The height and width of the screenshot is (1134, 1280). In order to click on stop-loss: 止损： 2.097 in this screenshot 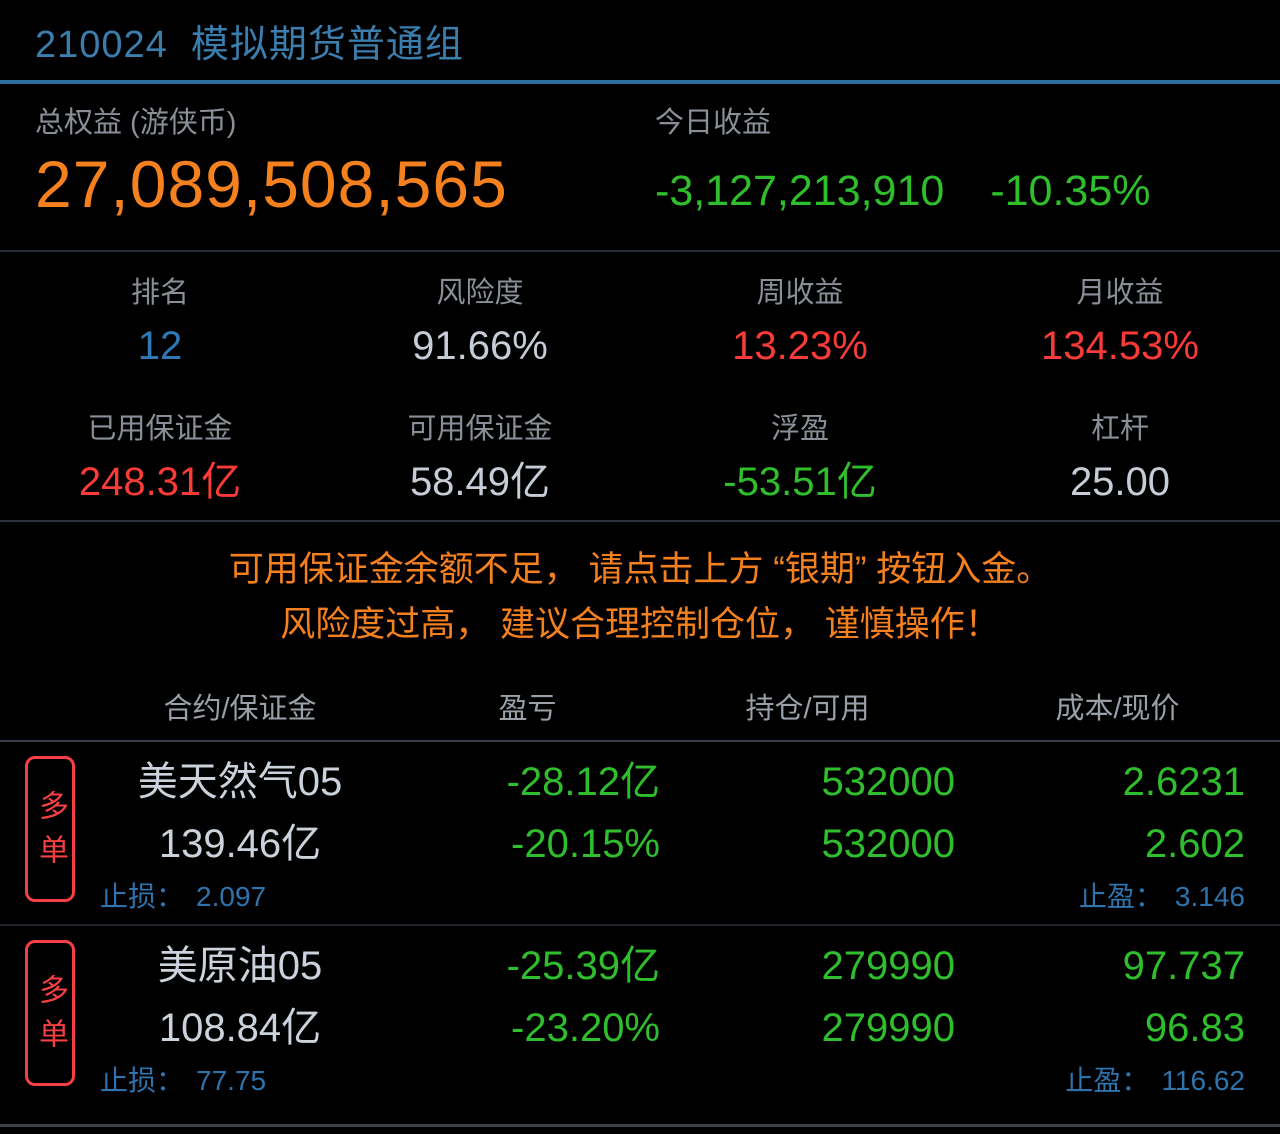, I will do `click(183, 897)`.